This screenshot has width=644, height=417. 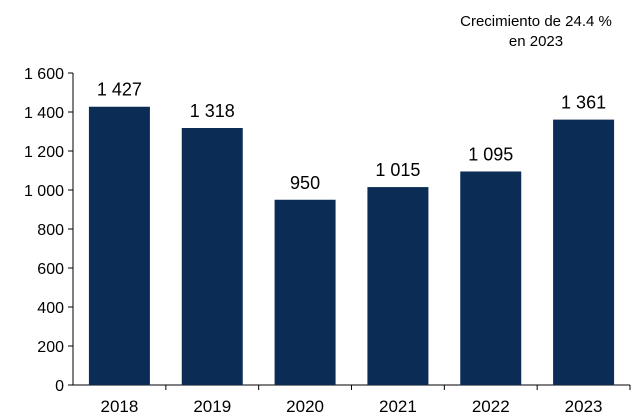 What do you see at coordinates (584, 406) in the screenshot?
I see `x-tick-label: 2023` at bounding box center [584, 406].